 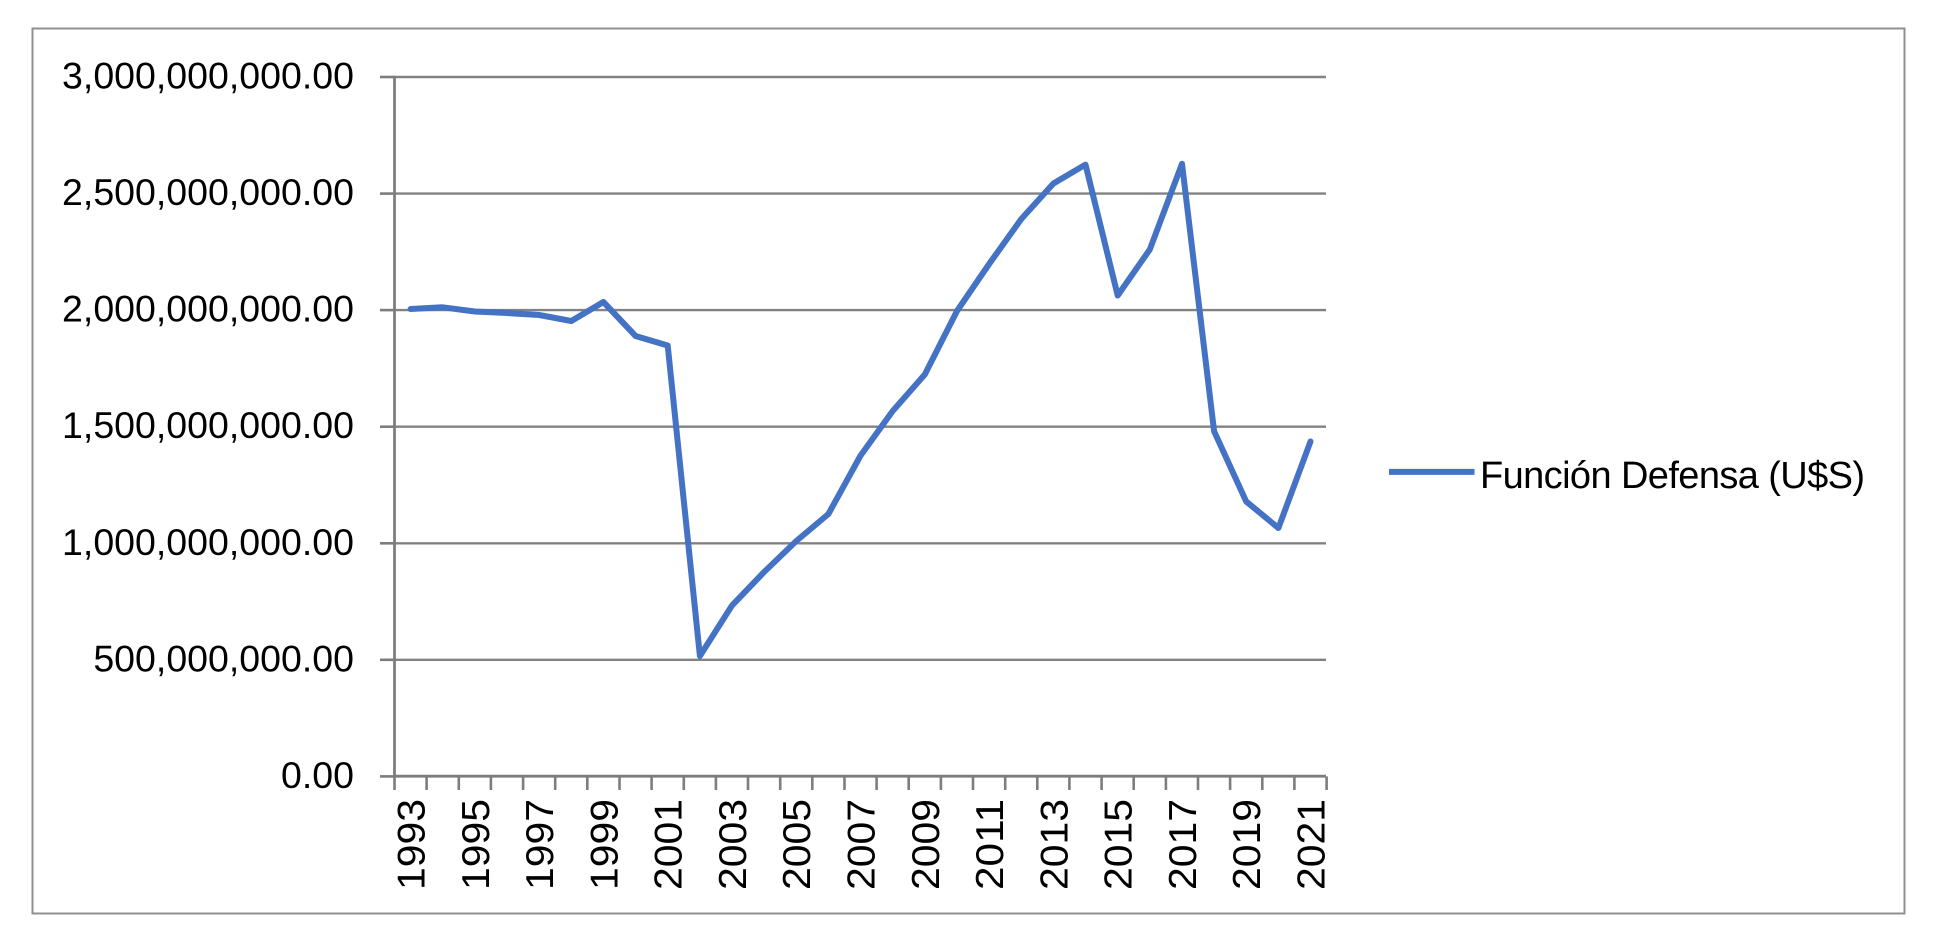 What do you see at coordinates (1054, 844) in the screenshot?
I see `svg-text: 2013` at bounding box center [1054, 844].